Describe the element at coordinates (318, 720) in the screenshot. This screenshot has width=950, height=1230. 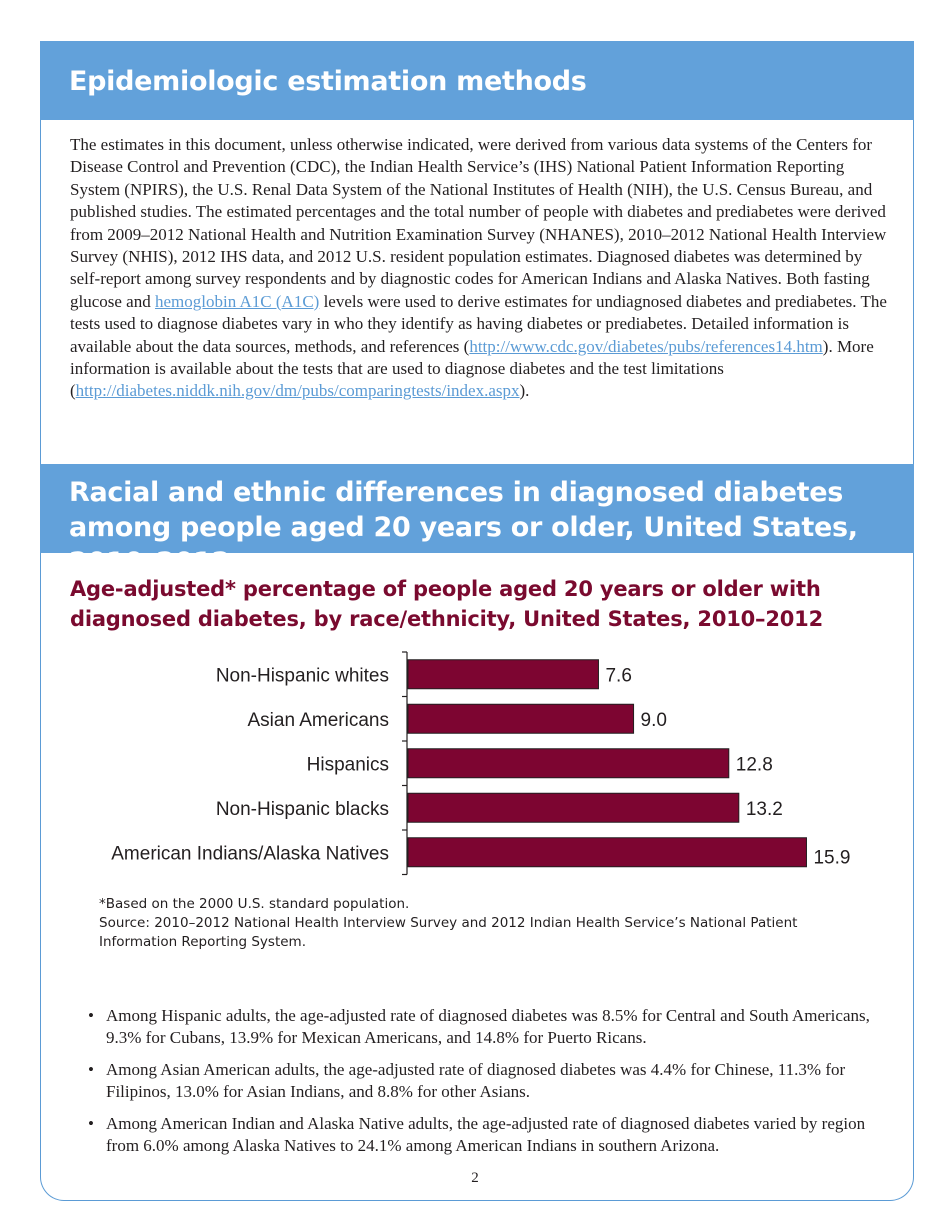
I see `category-label: Asian Americans` at that location.